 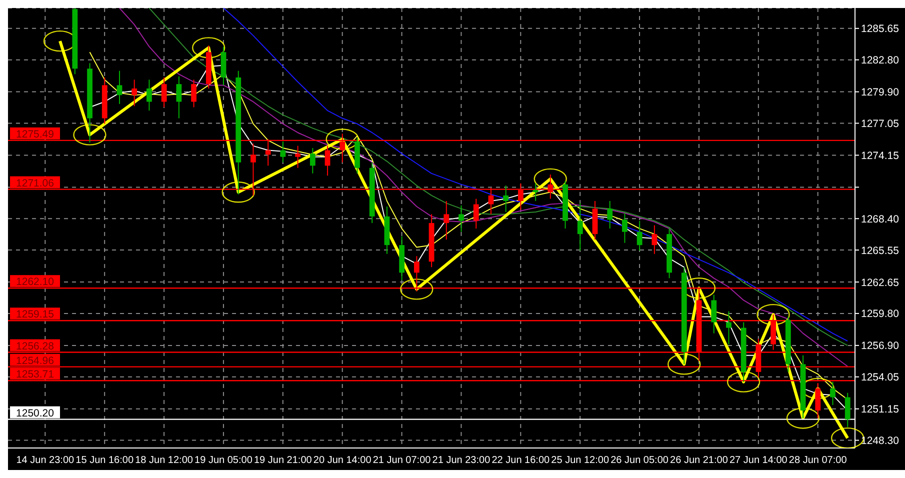 I want to click on x-tick-label: 26 Jun 05:00, so click(x=639, y=460).